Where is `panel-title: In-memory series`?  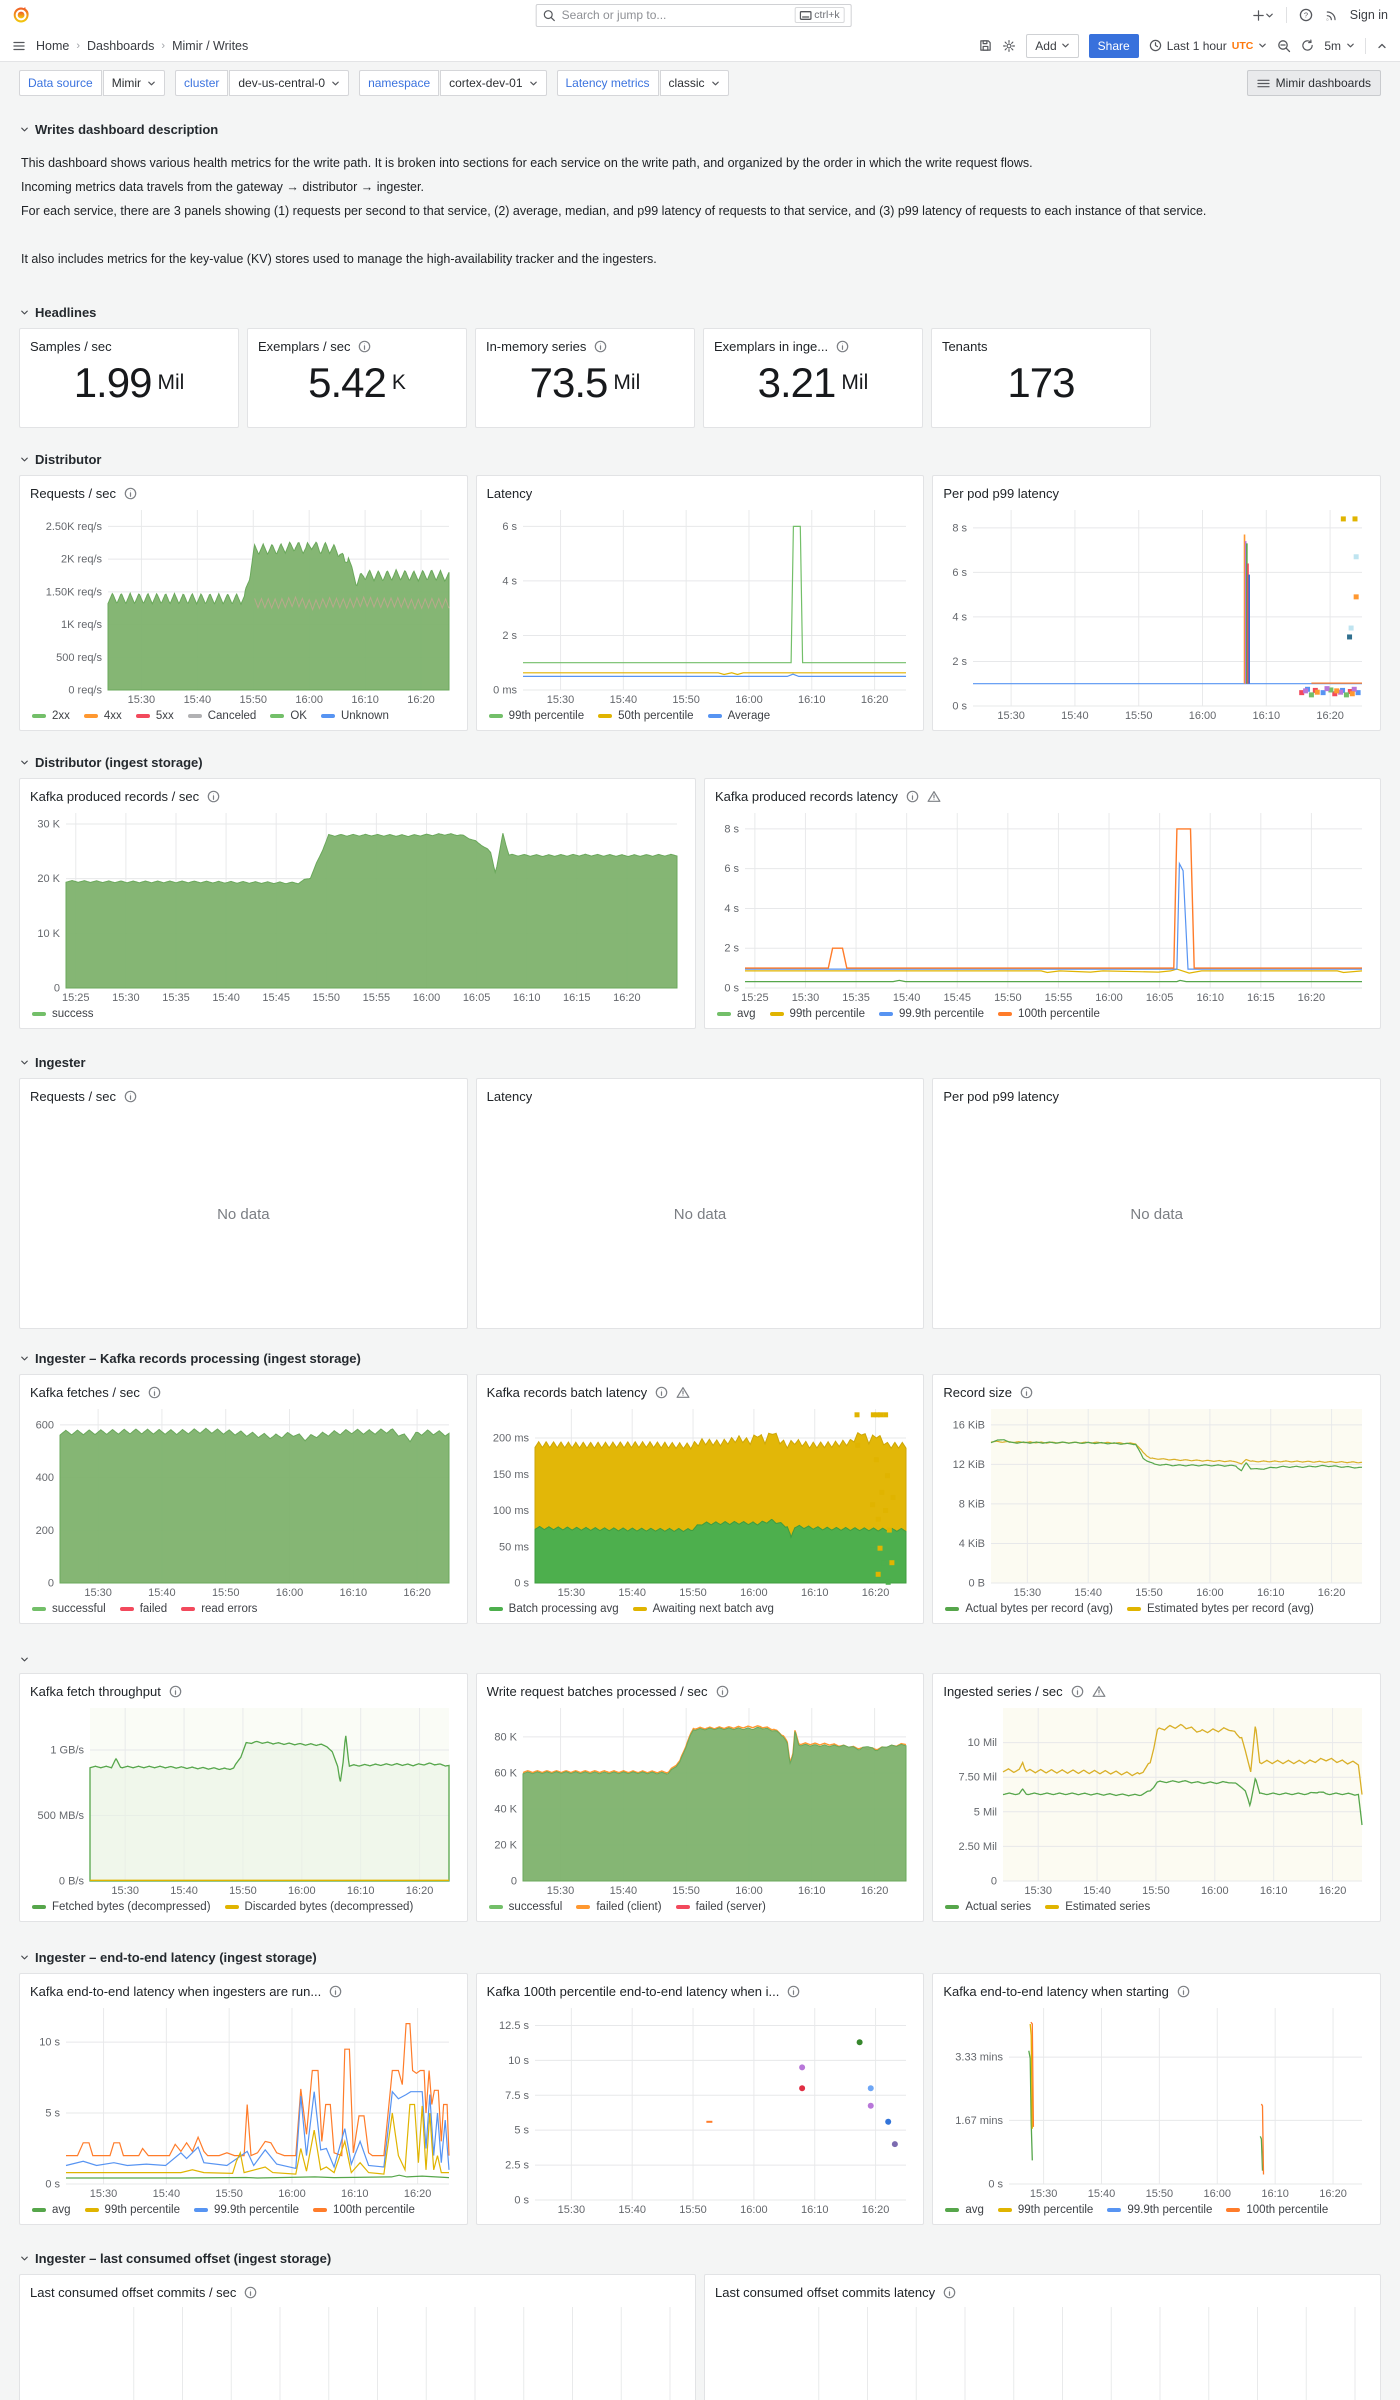
panel-title: In-memory series is located at coordinates (536, 346).